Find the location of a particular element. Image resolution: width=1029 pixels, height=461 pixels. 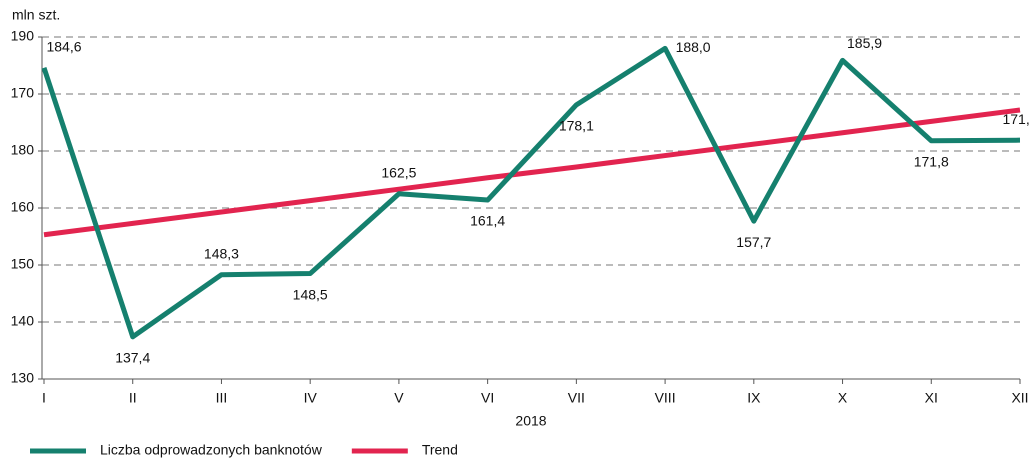

legend-label: Trend is located at coordinates (440, 450).